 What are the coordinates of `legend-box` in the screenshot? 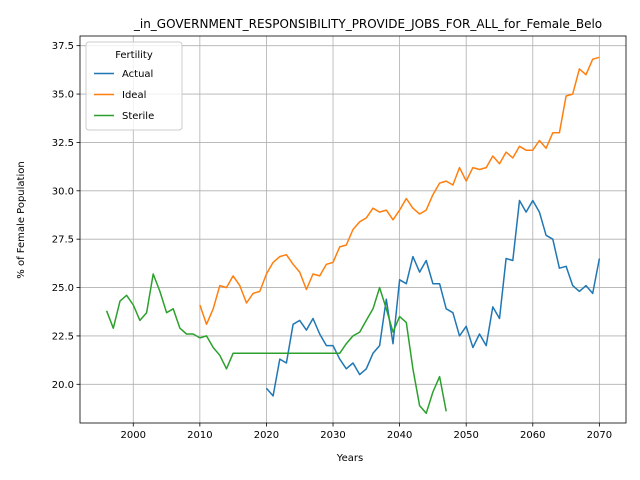 It's located at (134, 86).